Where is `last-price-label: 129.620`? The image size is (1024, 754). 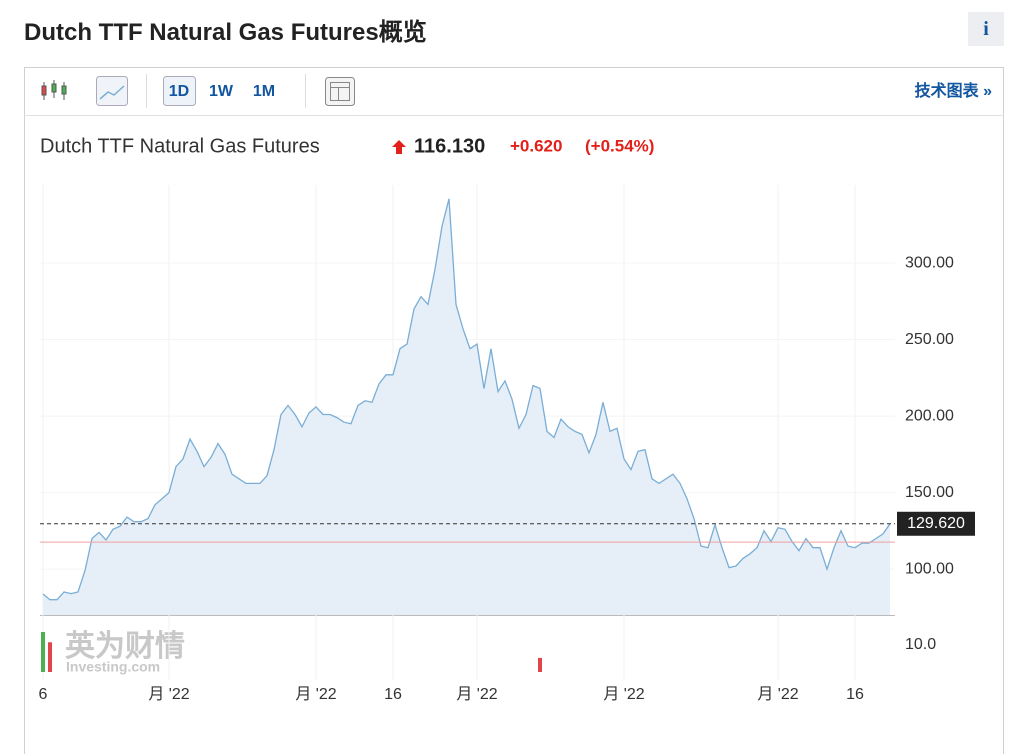 last-price-label: 129.620 is located at coordinates (936, 523).